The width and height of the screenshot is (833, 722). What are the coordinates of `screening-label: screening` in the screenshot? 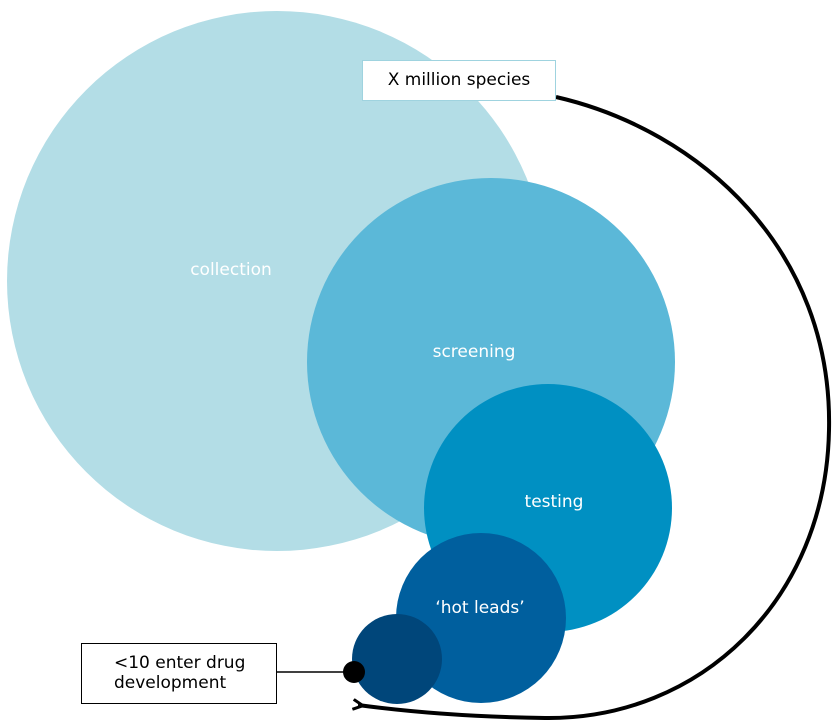 It's located at (474, 352).